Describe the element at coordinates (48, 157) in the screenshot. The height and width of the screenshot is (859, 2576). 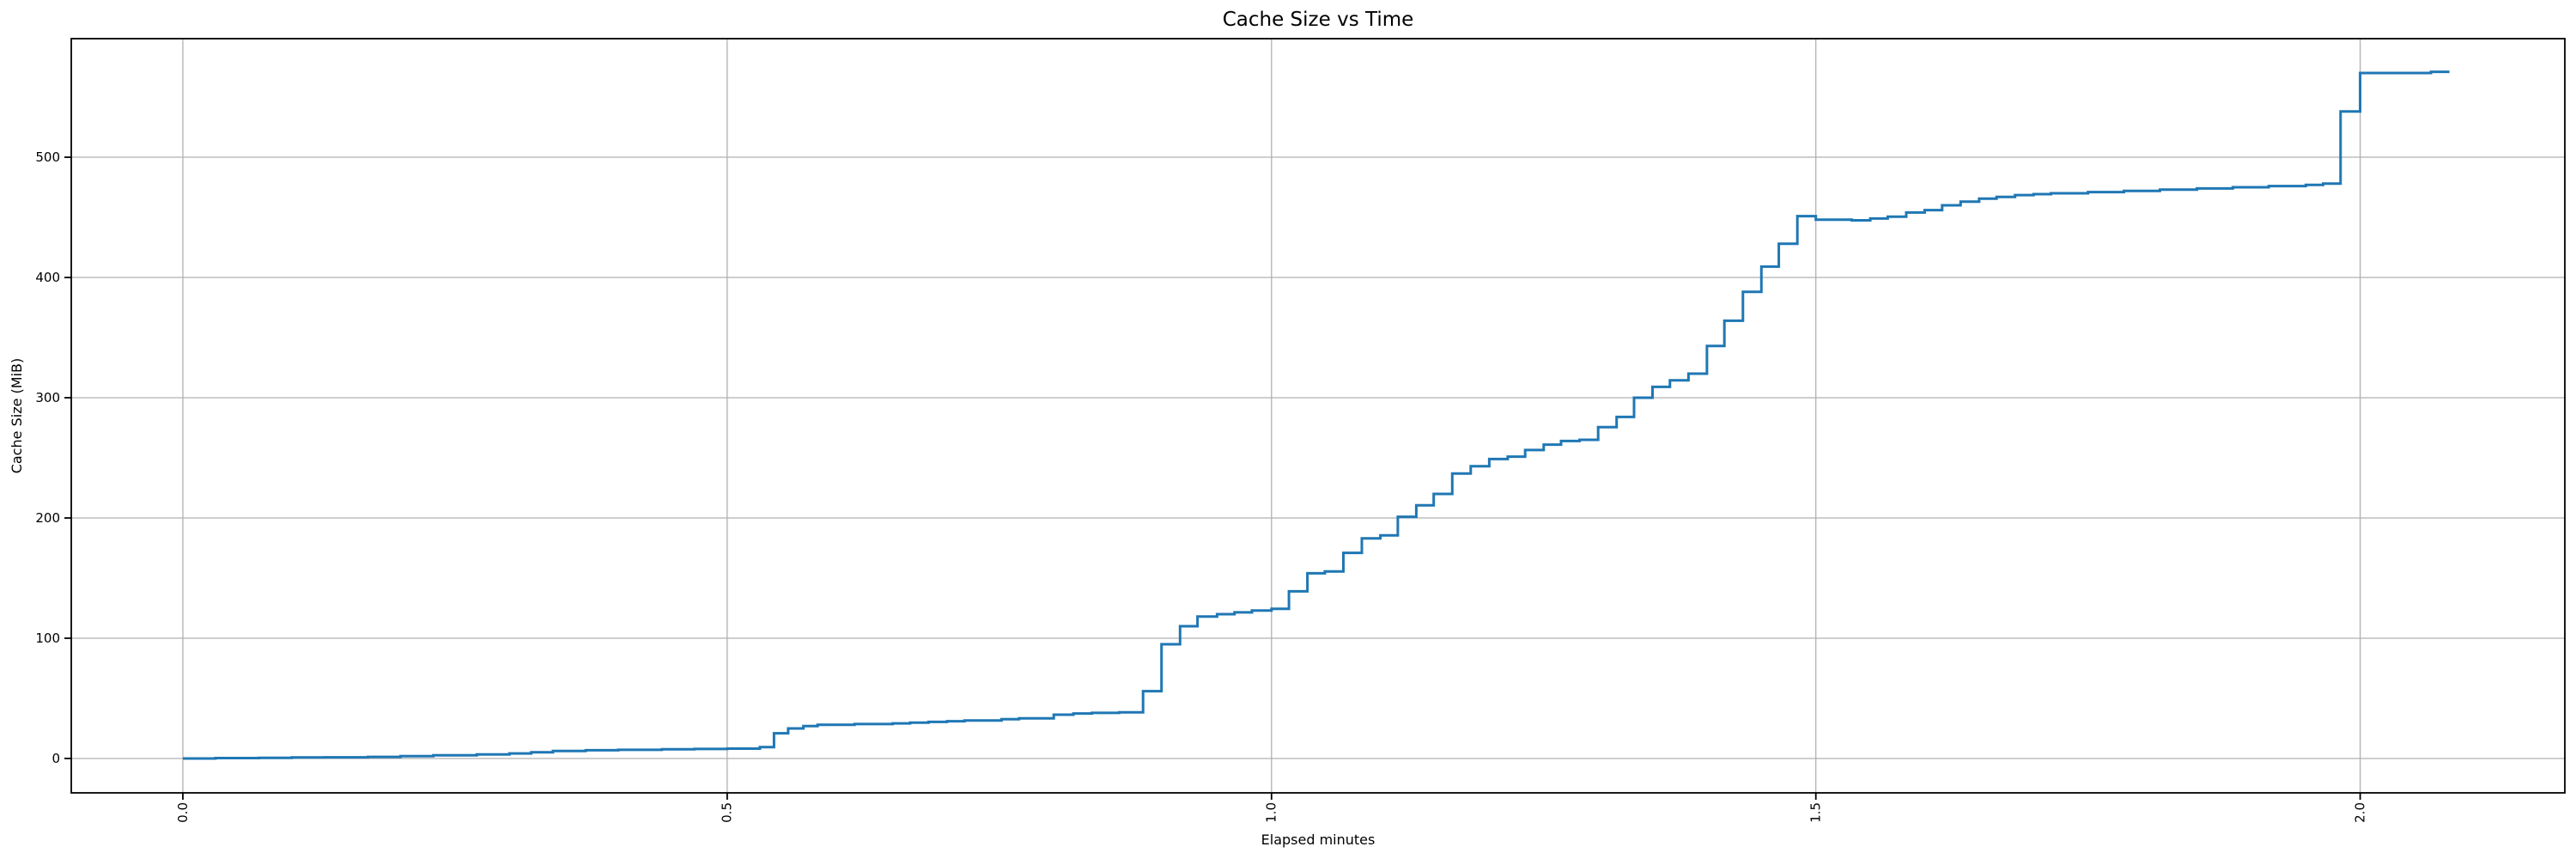
I see `y-tick-label: 500` at that location.